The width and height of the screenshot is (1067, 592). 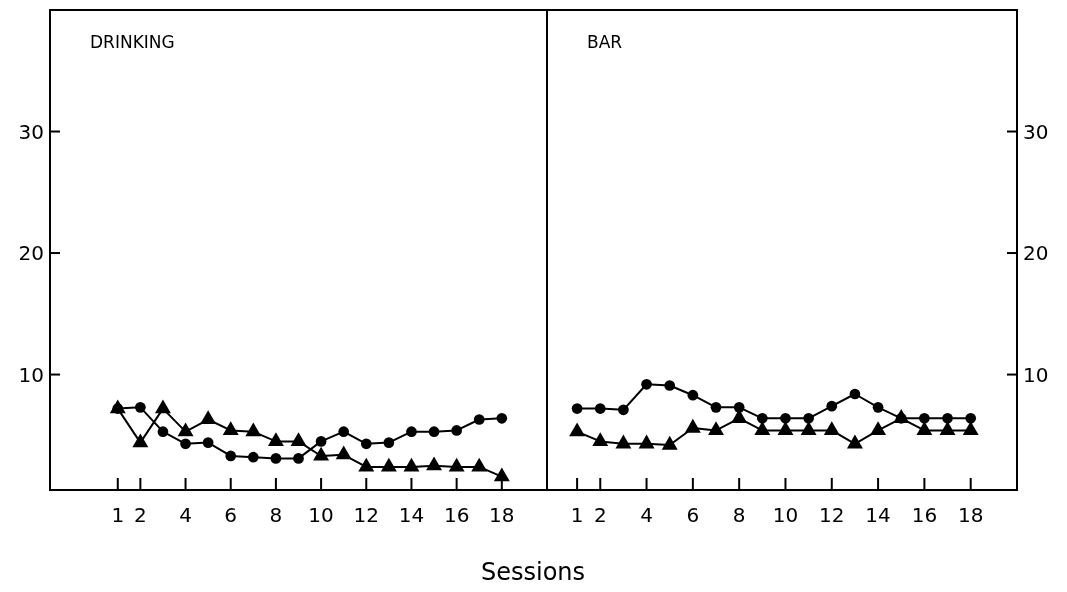 What do you see at coordinates (533, 572) in the screenshot?
I see `x-axis-title: Sessions` at bounding box center [533, 572].